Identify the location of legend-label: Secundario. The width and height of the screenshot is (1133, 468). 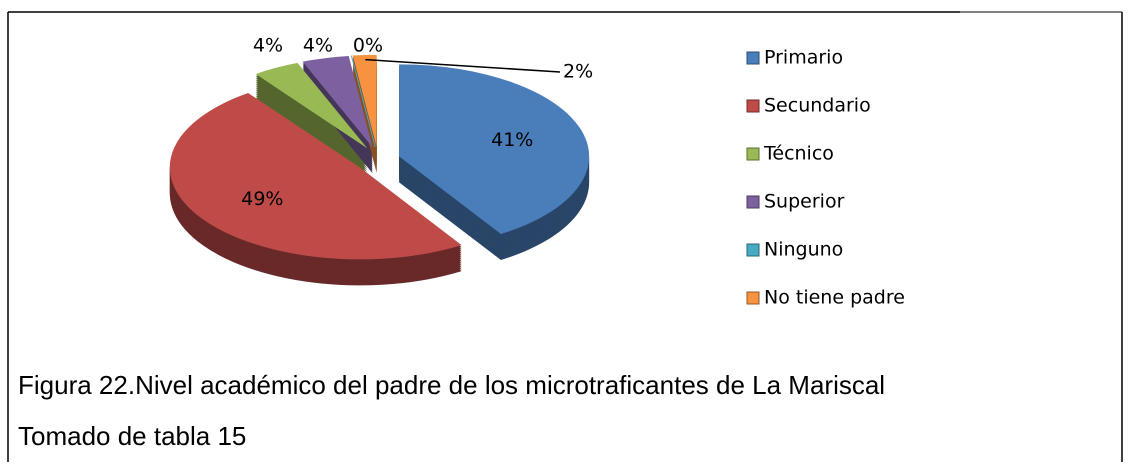
(817, 106).